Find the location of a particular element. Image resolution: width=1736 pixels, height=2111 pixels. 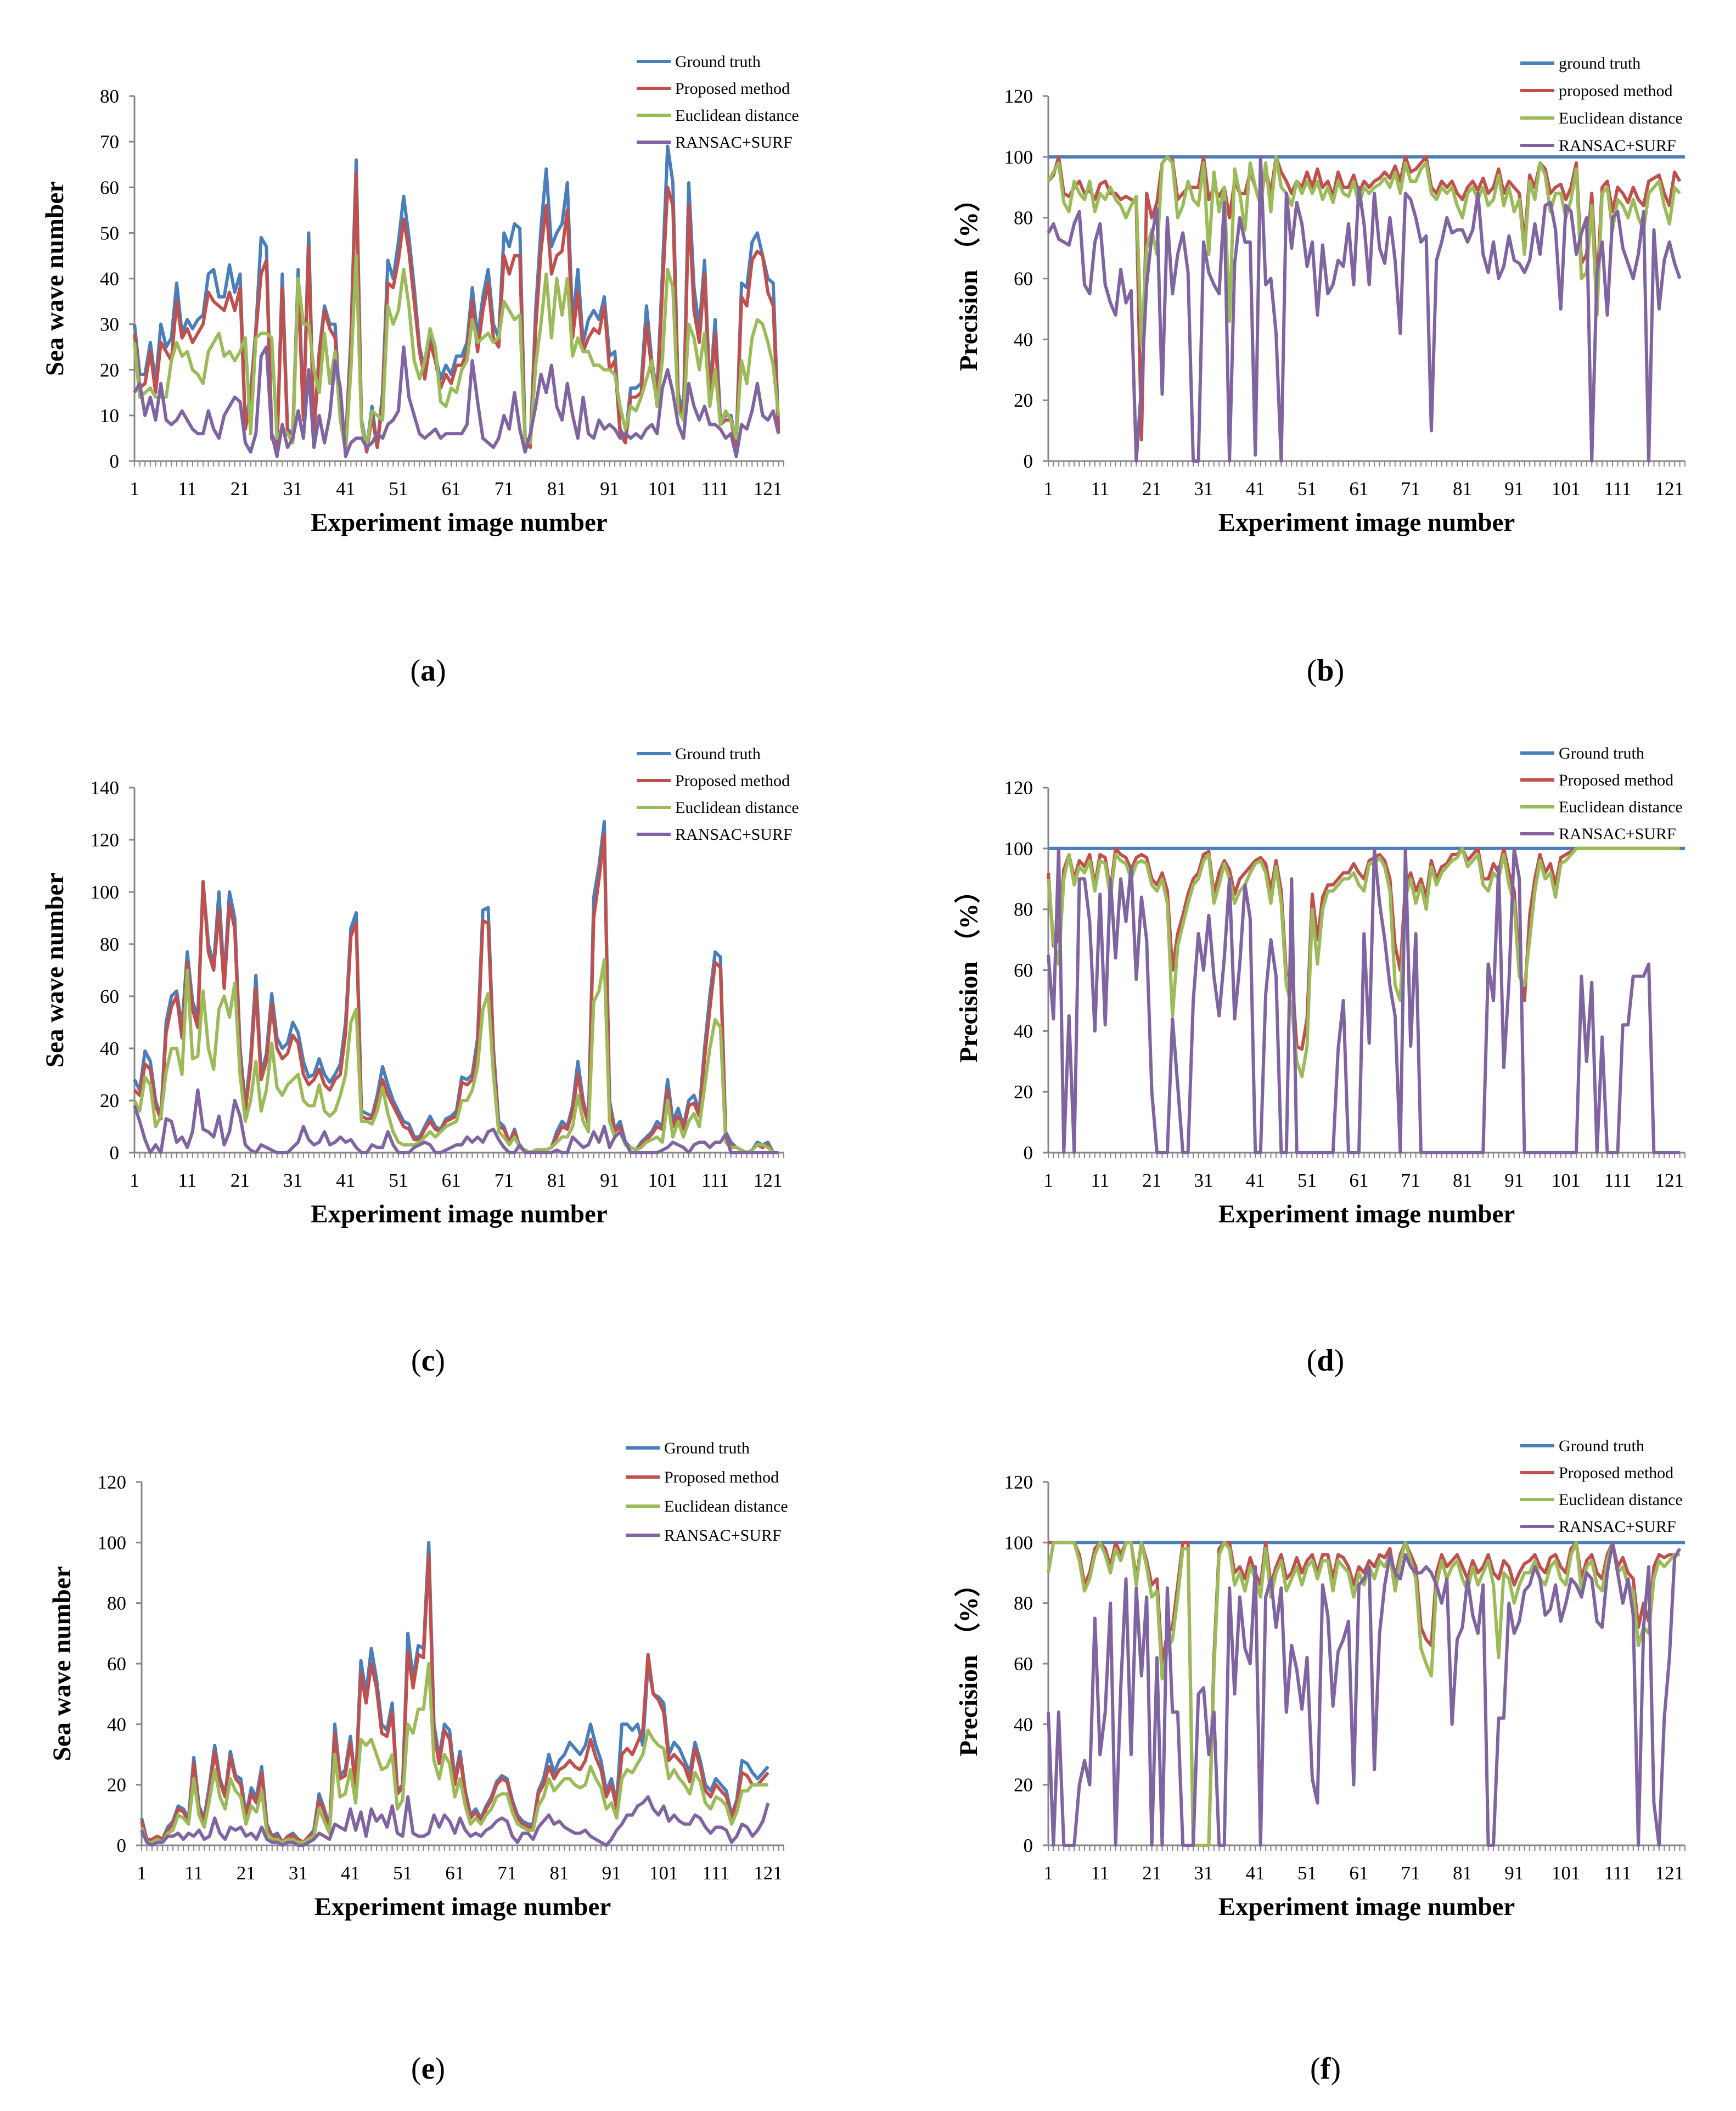

y-axis-title: Sea wave number is located at coordinates (55, 278).